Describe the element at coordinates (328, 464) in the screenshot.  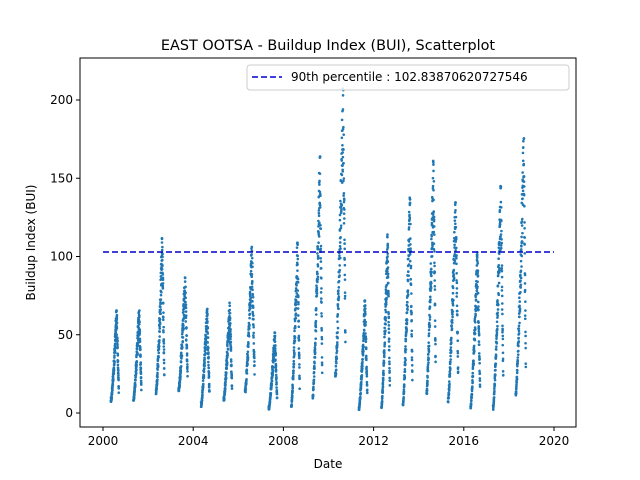
I see `x-axis-label: Date` at that location.